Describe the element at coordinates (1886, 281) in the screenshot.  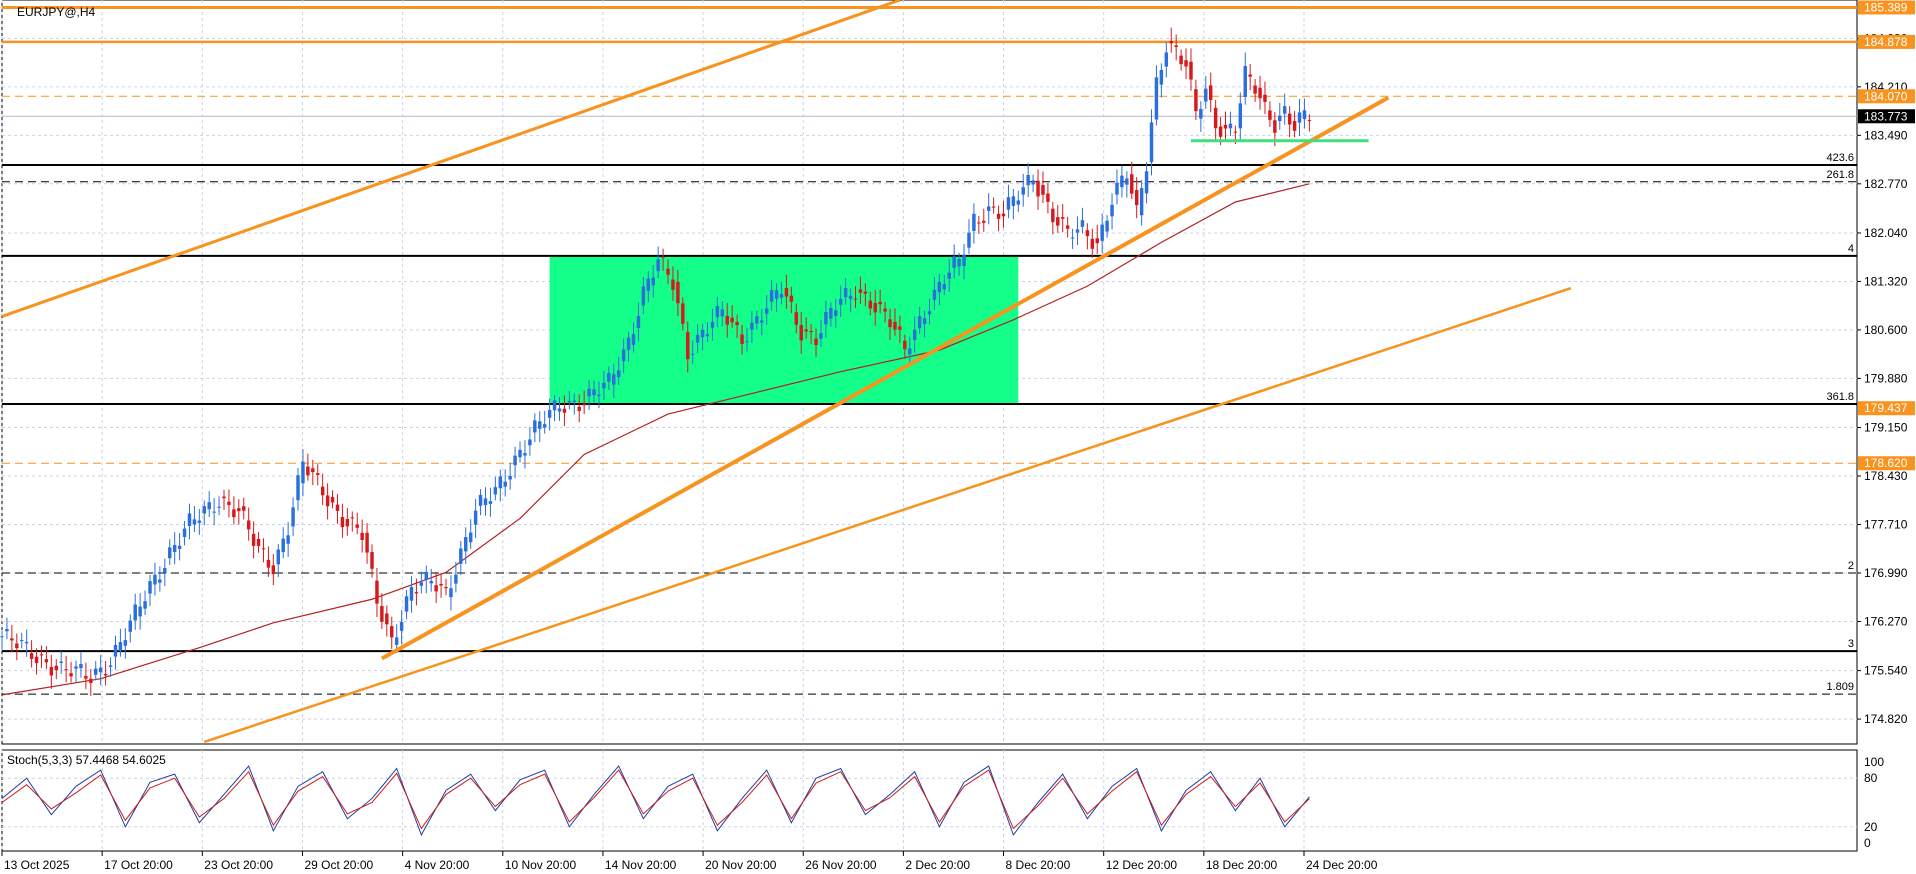
I see `y-tick-label: 181.320` at that location.